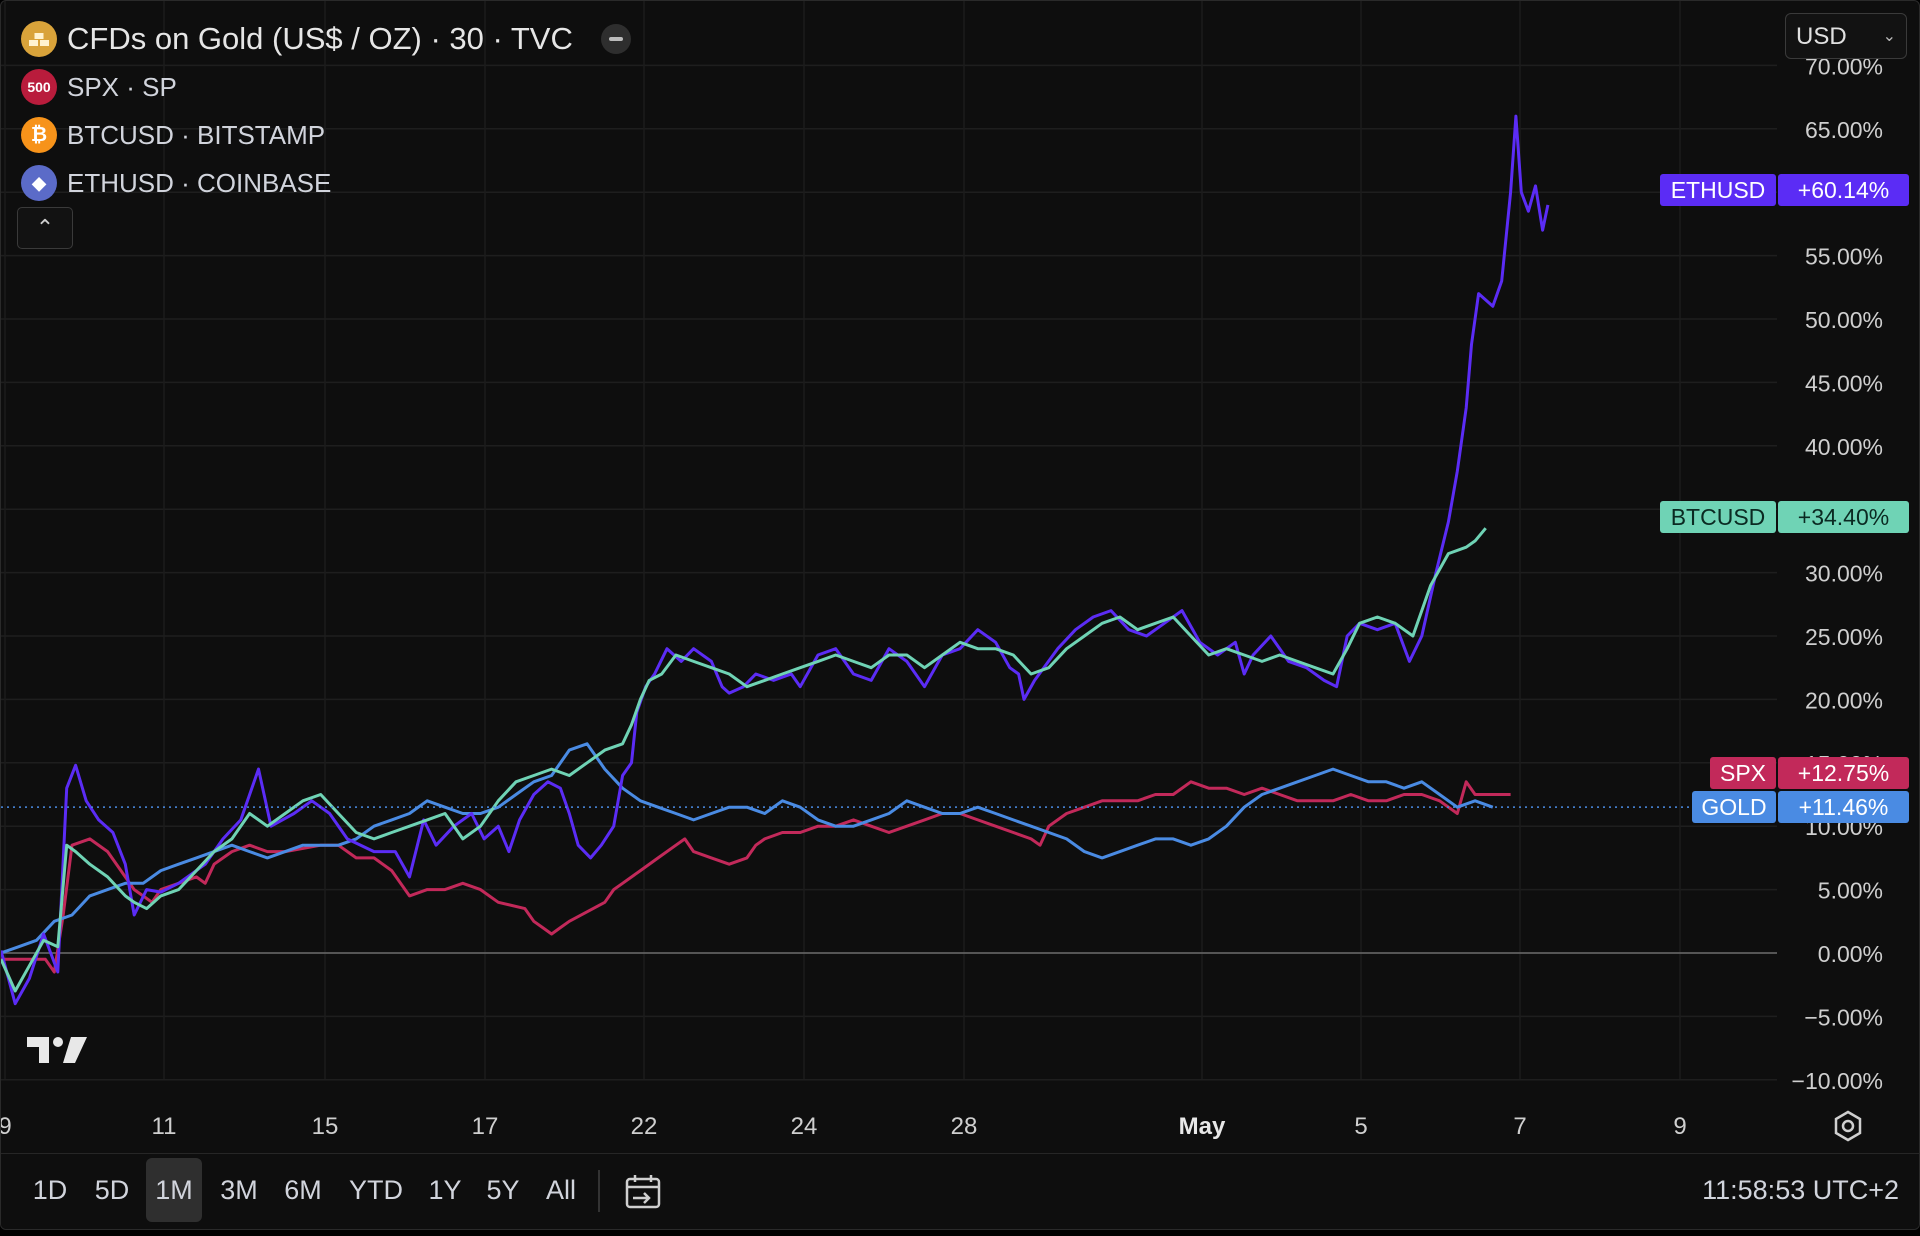  I want to click on series-name-label: BTCUSD, so click(1718, 517).